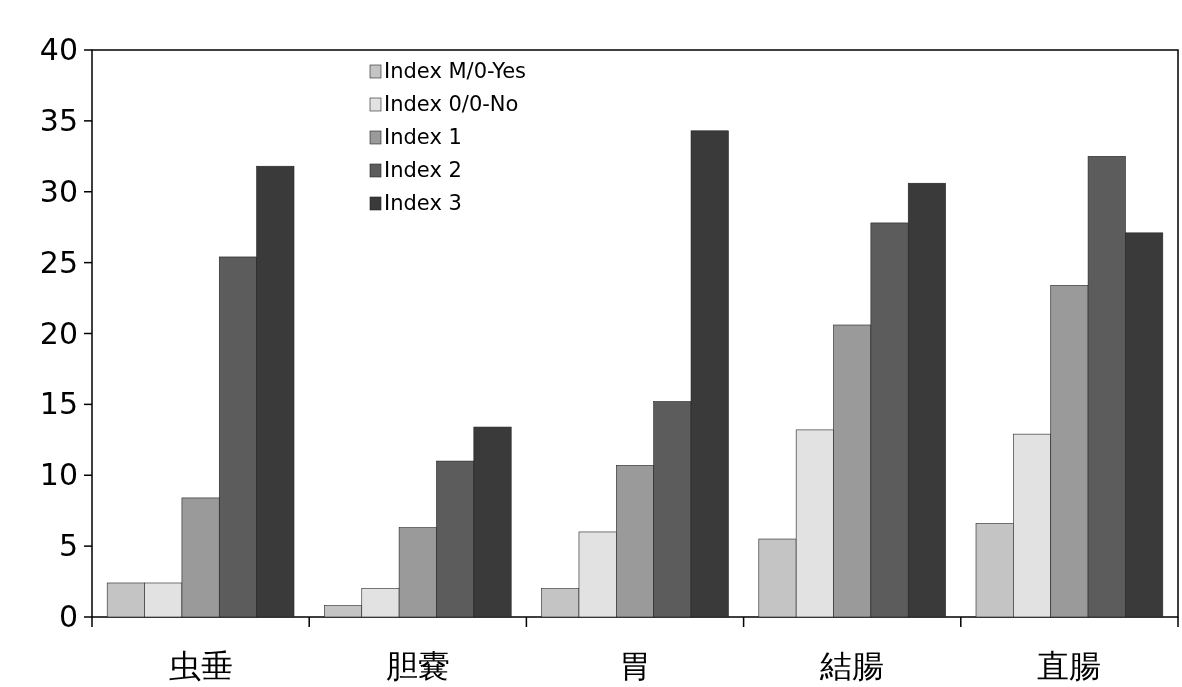 This screenshot has height=687, width=1182. I want to click on legend-label: Index 3, so click(423, 203).